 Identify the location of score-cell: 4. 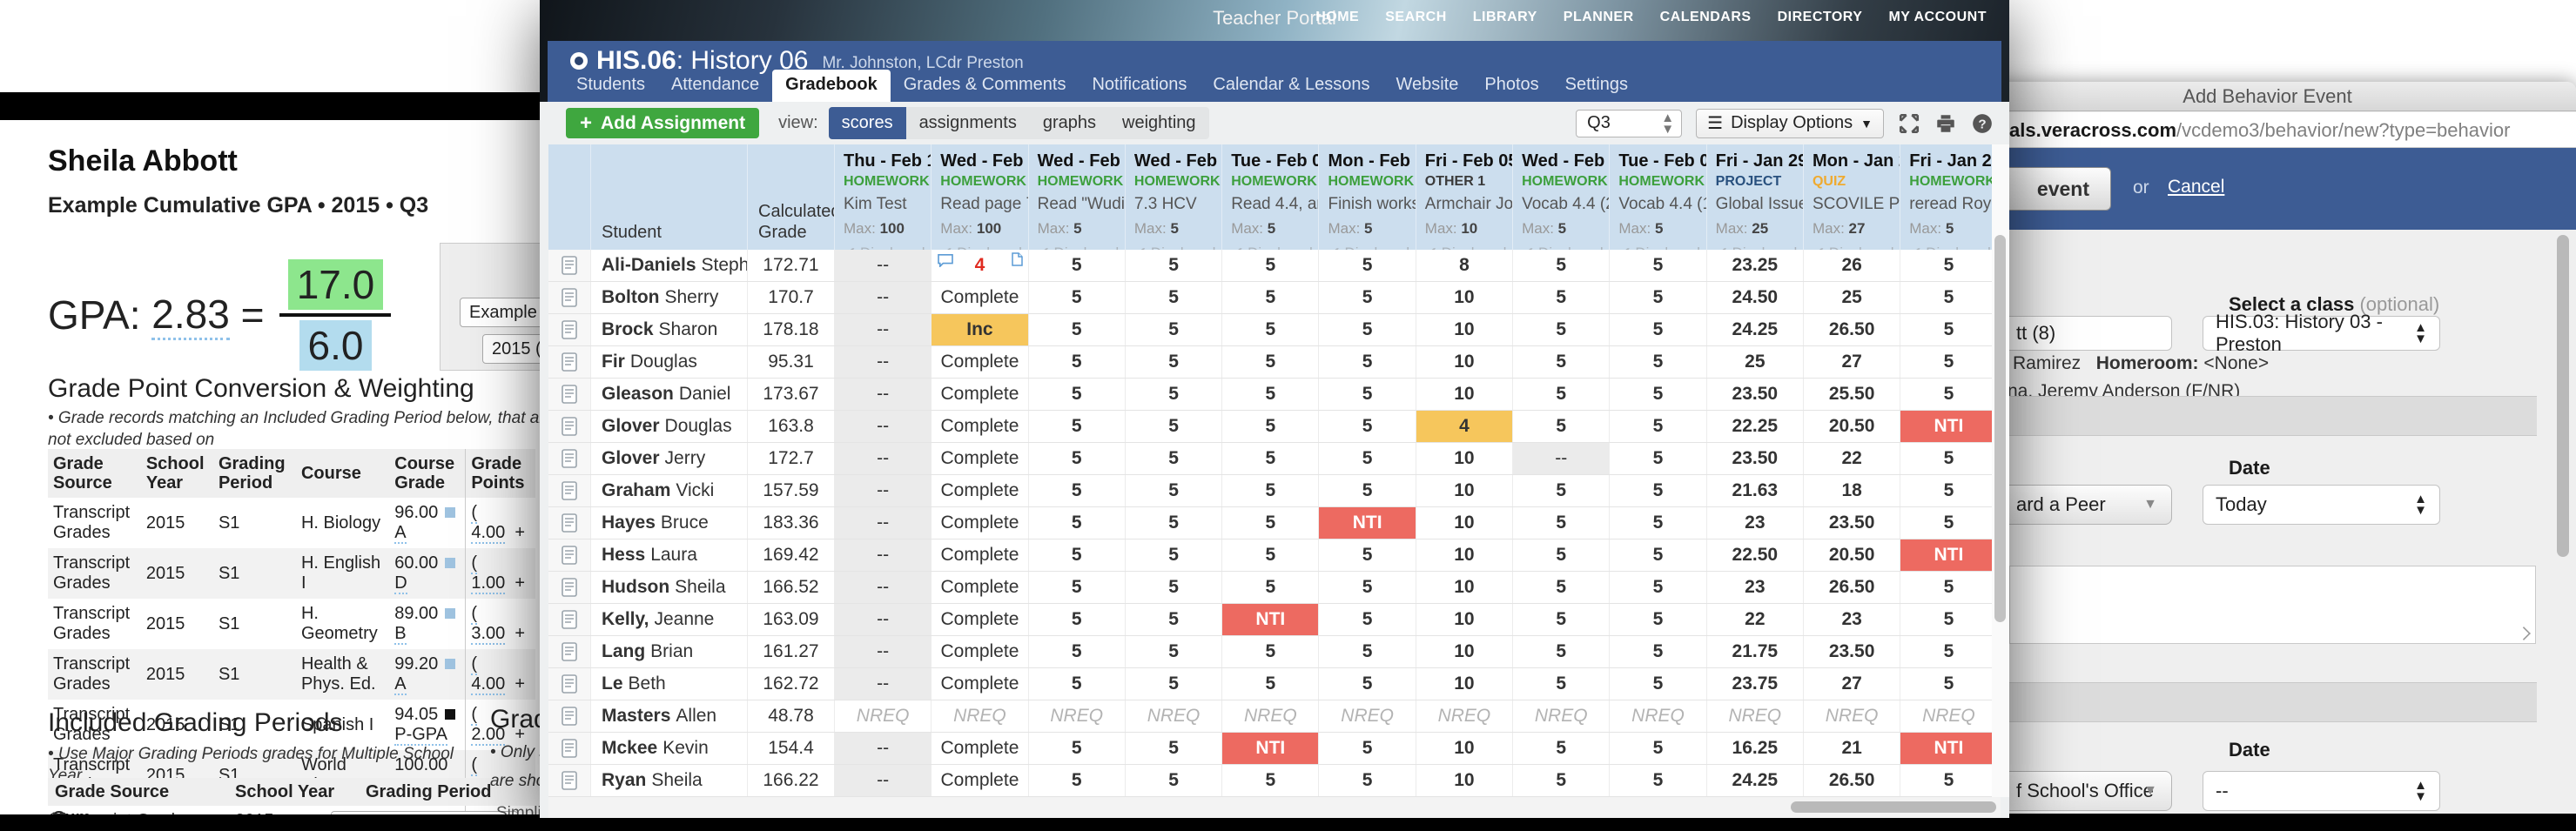
(980, 265).